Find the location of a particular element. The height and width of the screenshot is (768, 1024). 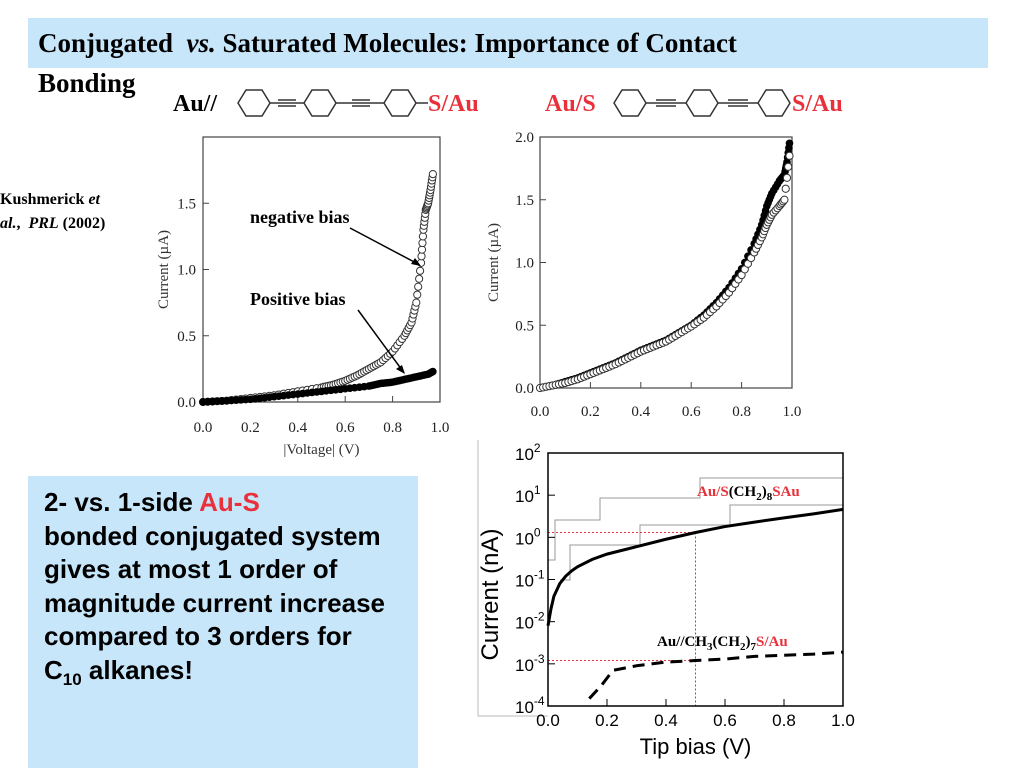

annotation-negative-bias: negative bias is located at coordinates (300, 217).